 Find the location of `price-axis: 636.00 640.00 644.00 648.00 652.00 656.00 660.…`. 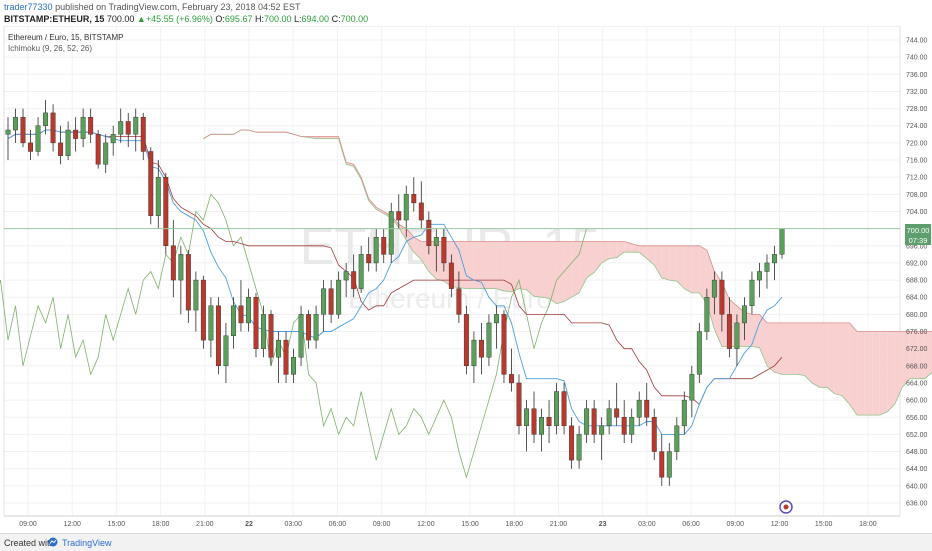

price-axis: 636.00 640.00 644.00 648.00 652.00 656.00 660.… is located at coordinates (917, 273).